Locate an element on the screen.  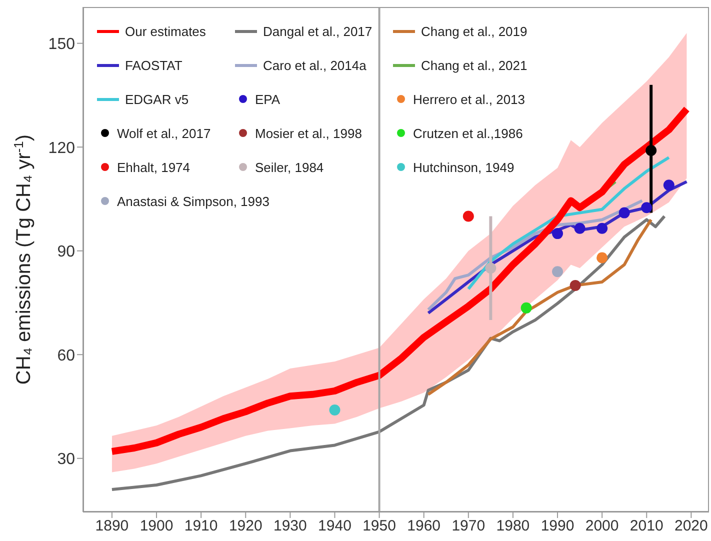
legend-label: Chang et al., 2021 is located at coordinates (474, 65).